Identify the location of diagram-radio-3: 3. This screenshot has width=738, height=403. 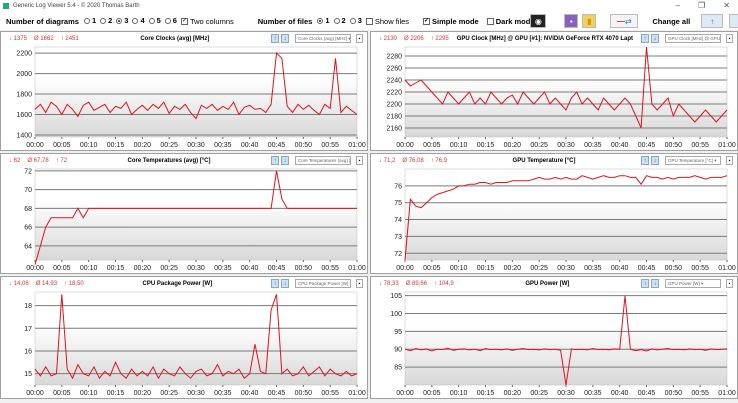
(122, 20).